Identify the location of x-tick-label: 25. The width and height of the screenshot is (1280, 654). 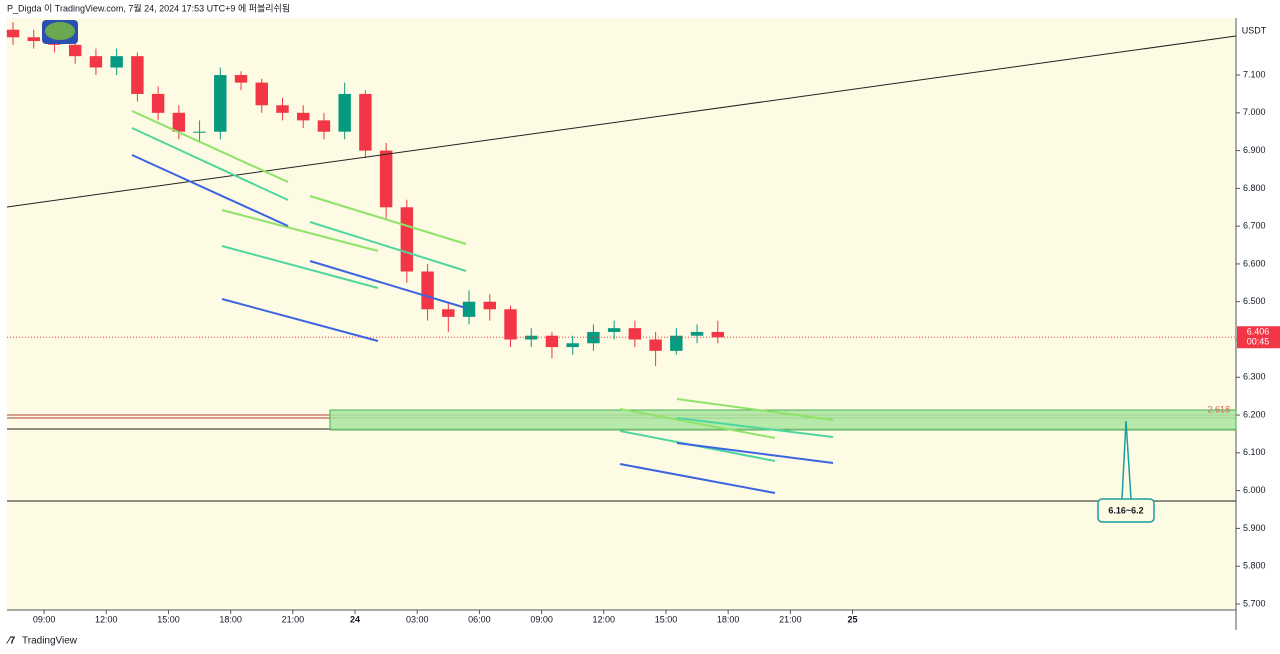
(853, 619).